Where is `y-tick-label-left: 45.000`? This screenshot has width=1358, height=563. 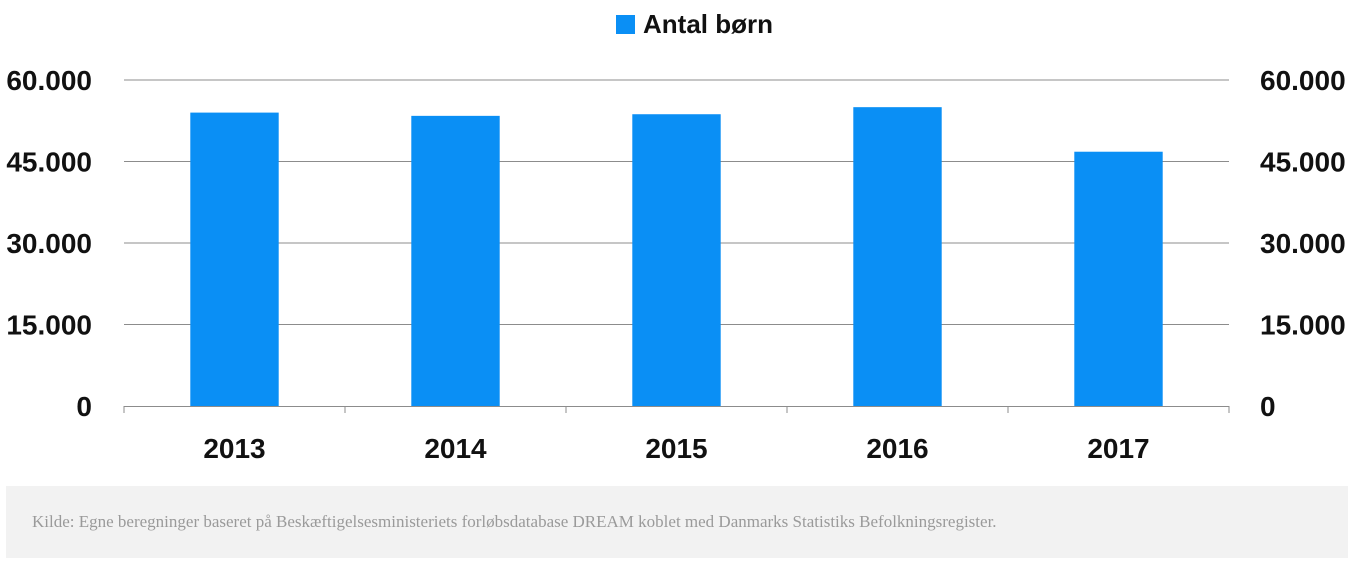
y-tick-label-left: 45.000 is located at coordinates (49, 162).